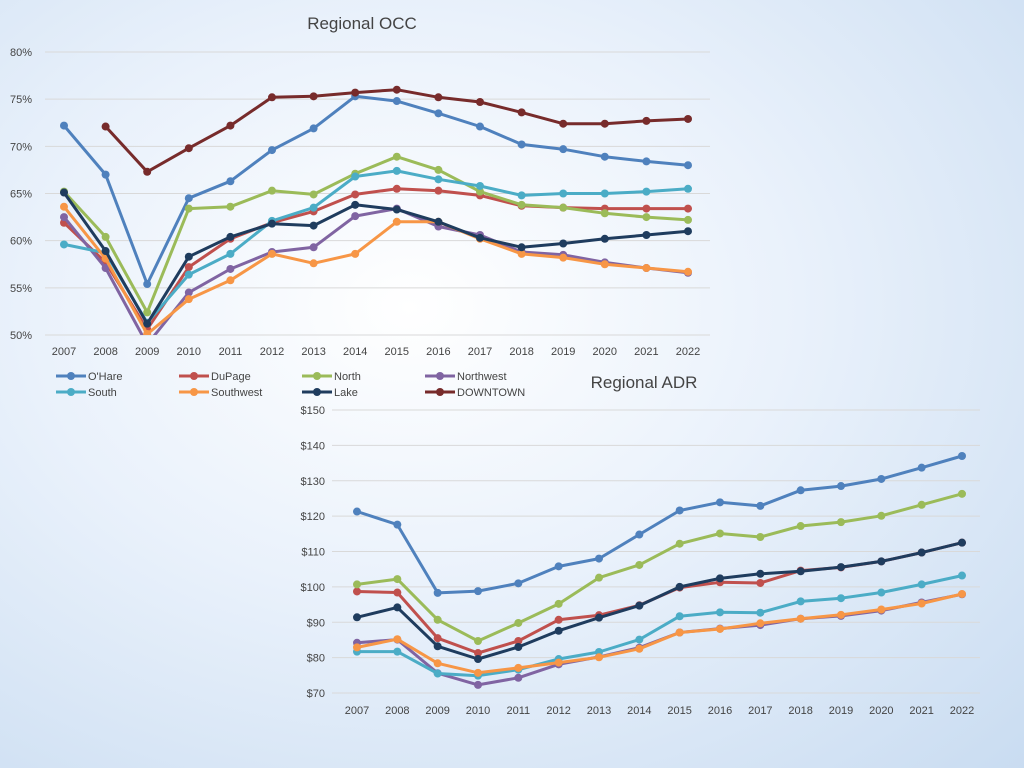 The height and width of the screenshot is (768, 1024). I want to click on occ-x-tick-label: 2020, so click(605, 352).